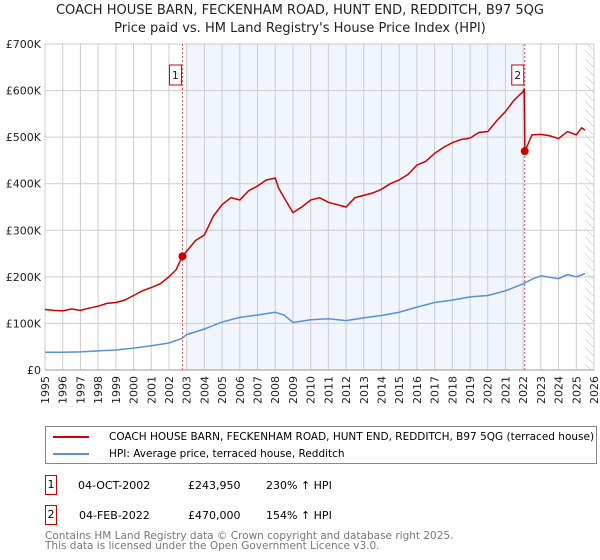 Image resolution: width=600 pixels, height=560 pixels. I want to click on sale-row-1: 1 04-OCT-2002 £243,950 230% ↑ HPI, so click(245, 486).